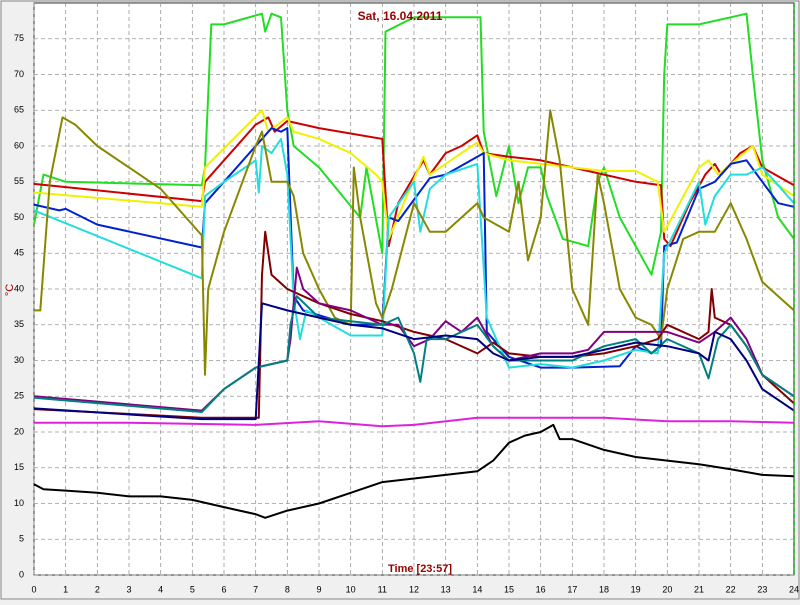 The width and height of the screenshot is (800, 605). Describe the element at coordinates (509, 589) in the screenshot. I see `x-tick-label: 15` at that location.